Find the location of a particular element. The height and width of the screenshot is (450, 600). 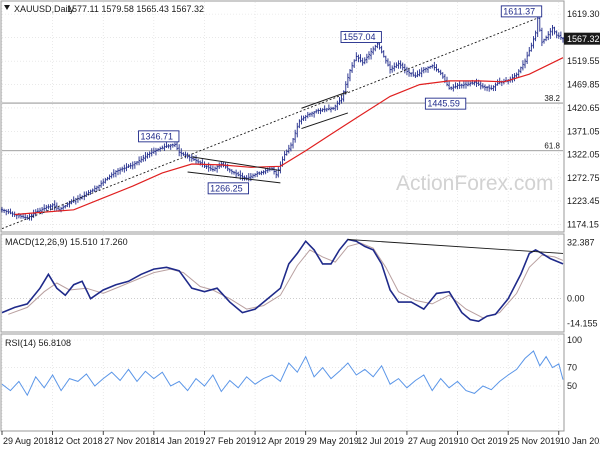

rsi-y-tick-label: 50 is located at coordinates (572, 386).